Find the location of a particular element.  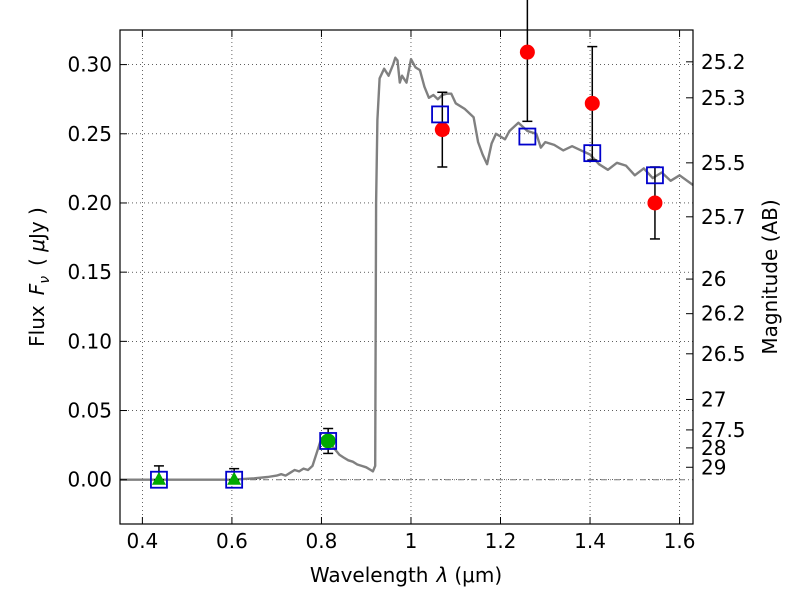

x-tick-label: 1.4 is located at coordinates (590, 541).